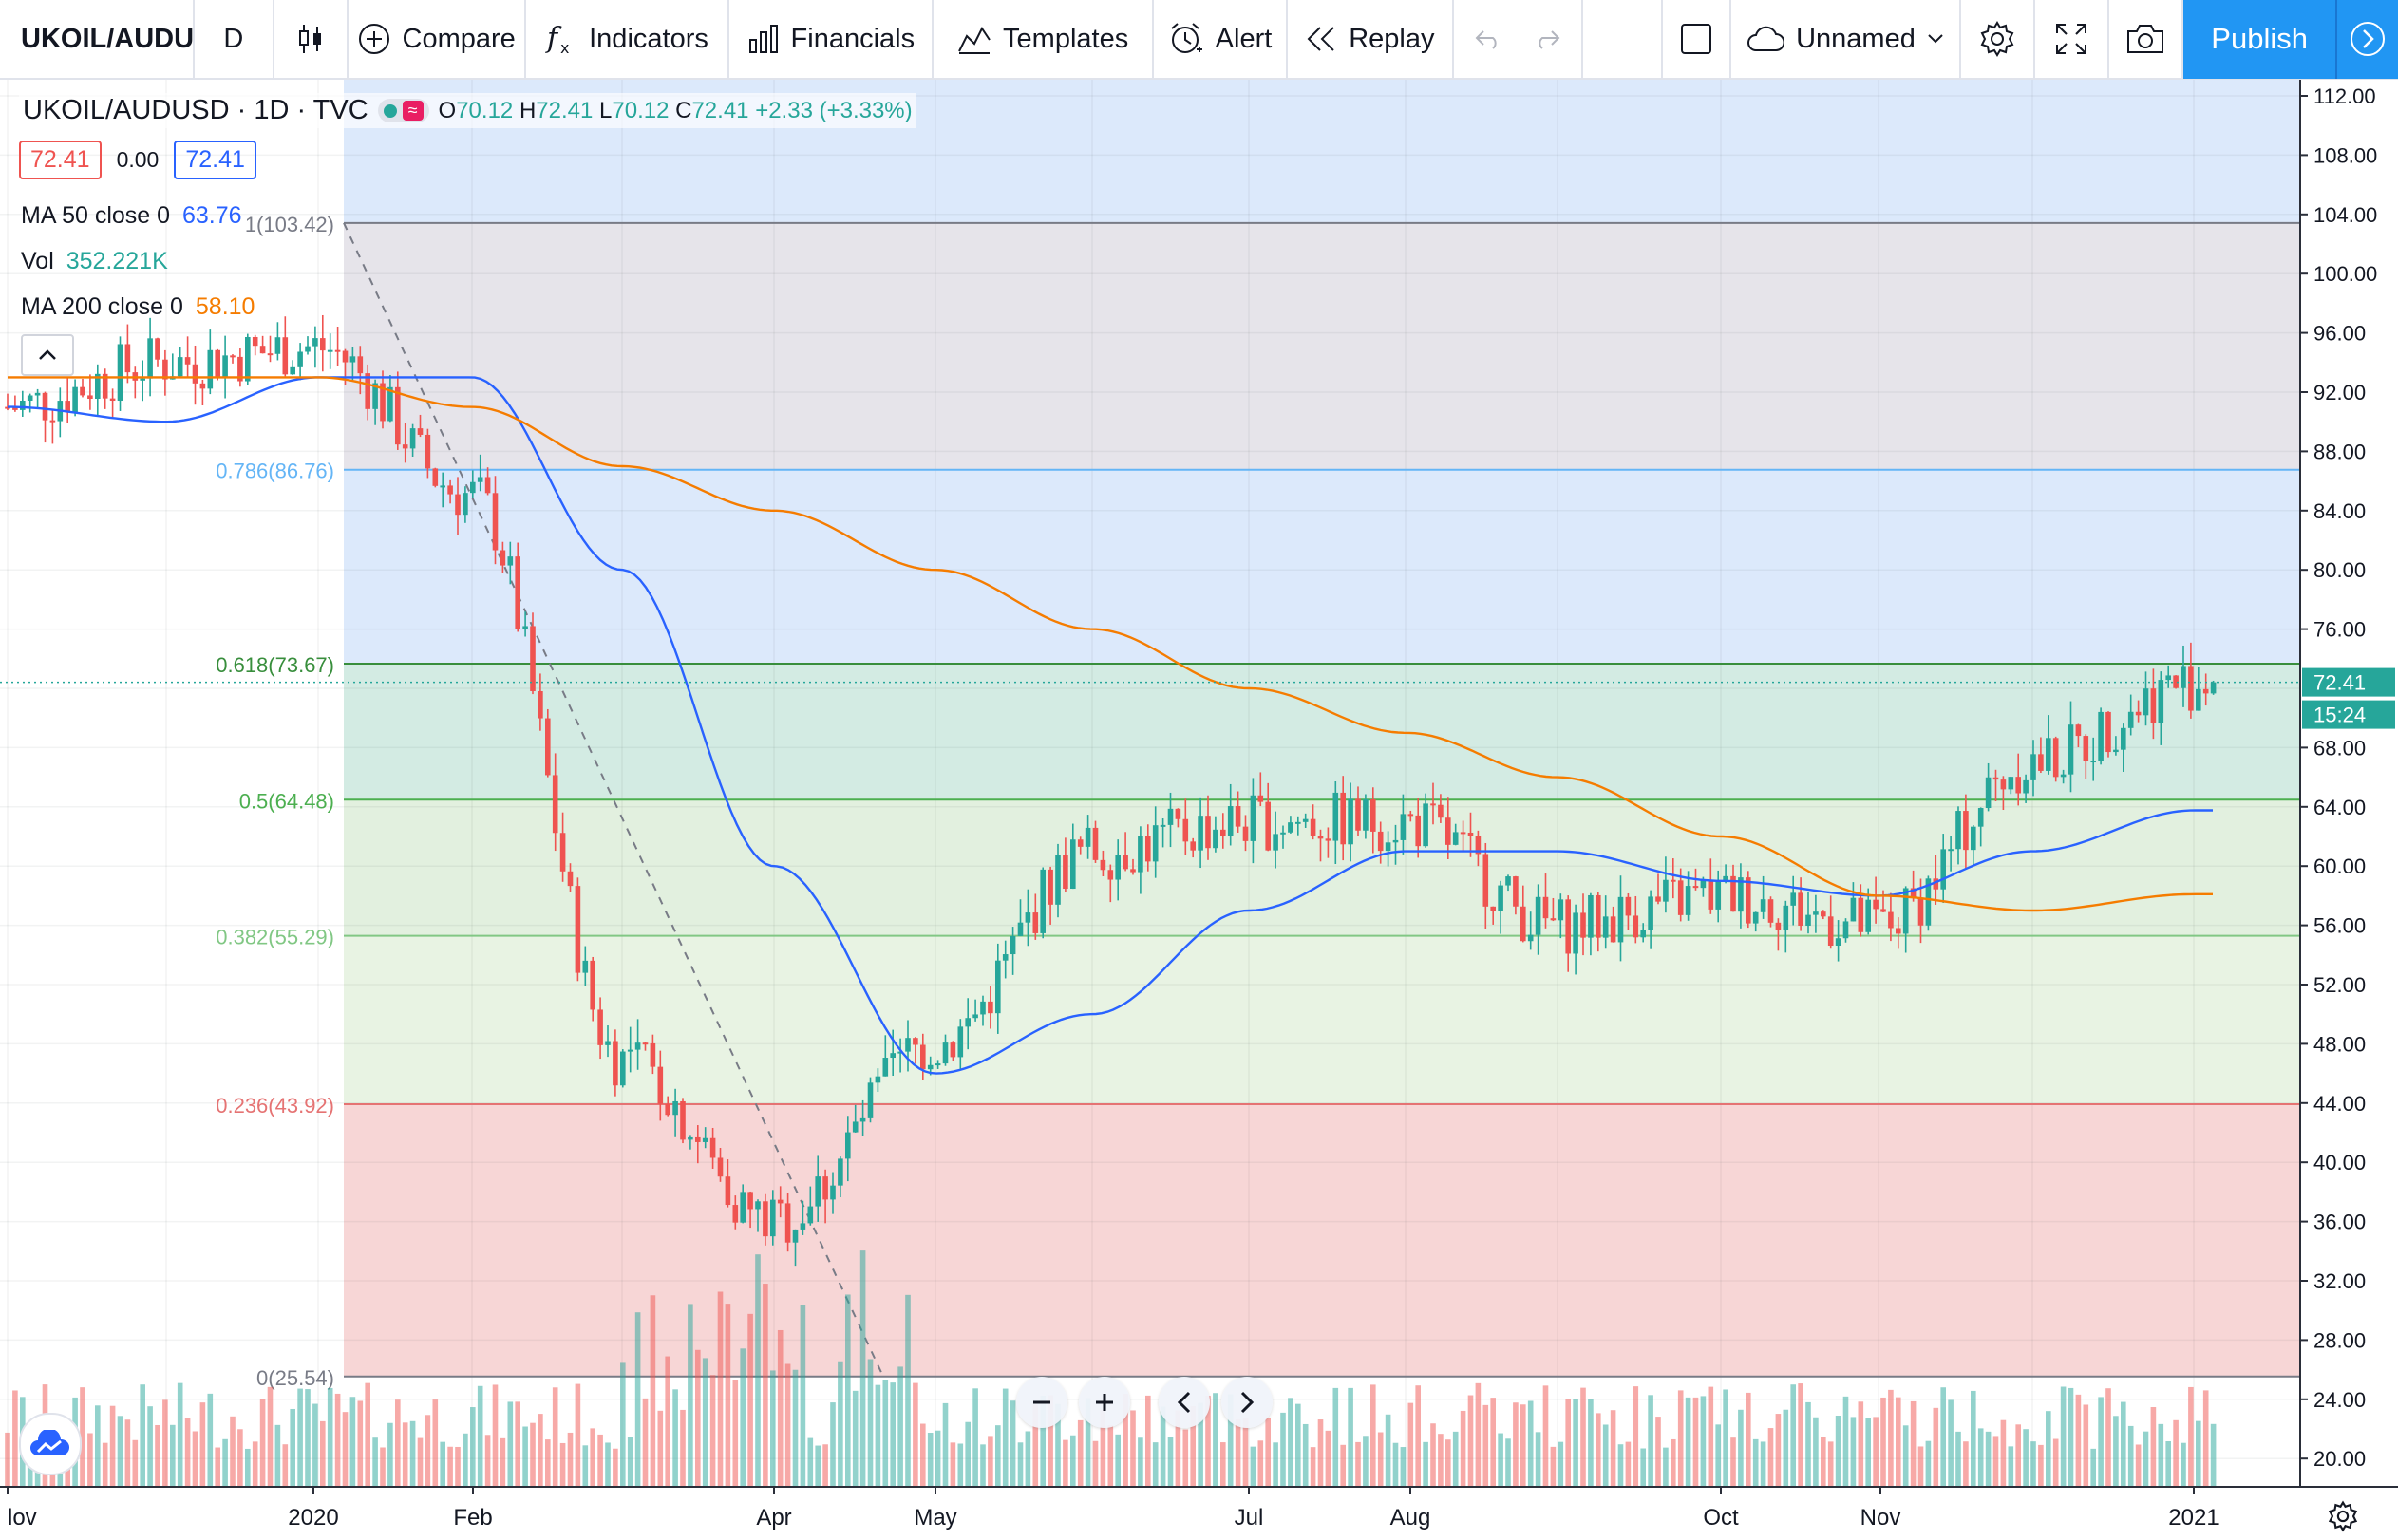 Image resolution: width=2398 pixels, height=1540 pixels. Describe the element at coordinates (215, 160) in the screenshot. I see `ask-price-box: 72.41` at that location.